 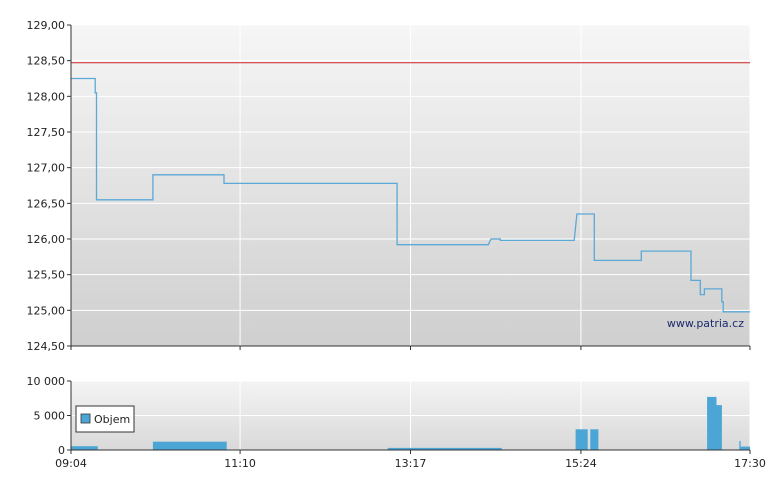 What do you see at coordinates (46, 132) in the screenshot?
I see `price-y-tick-label: 127,50` at bounding box center [46, 132].